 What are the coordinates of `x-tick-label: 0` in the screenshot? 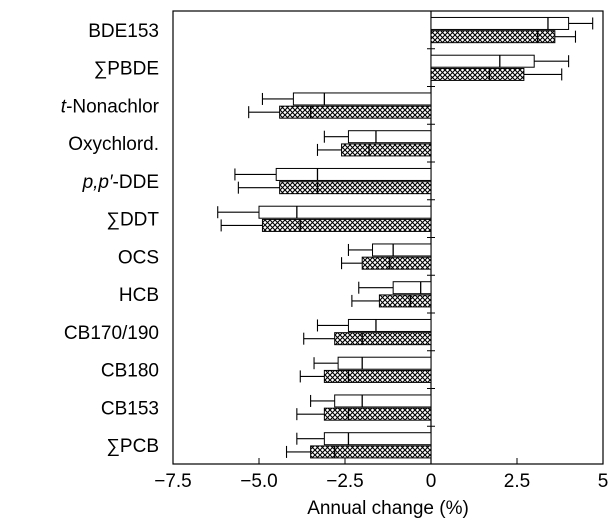 It's located at (431, 481).